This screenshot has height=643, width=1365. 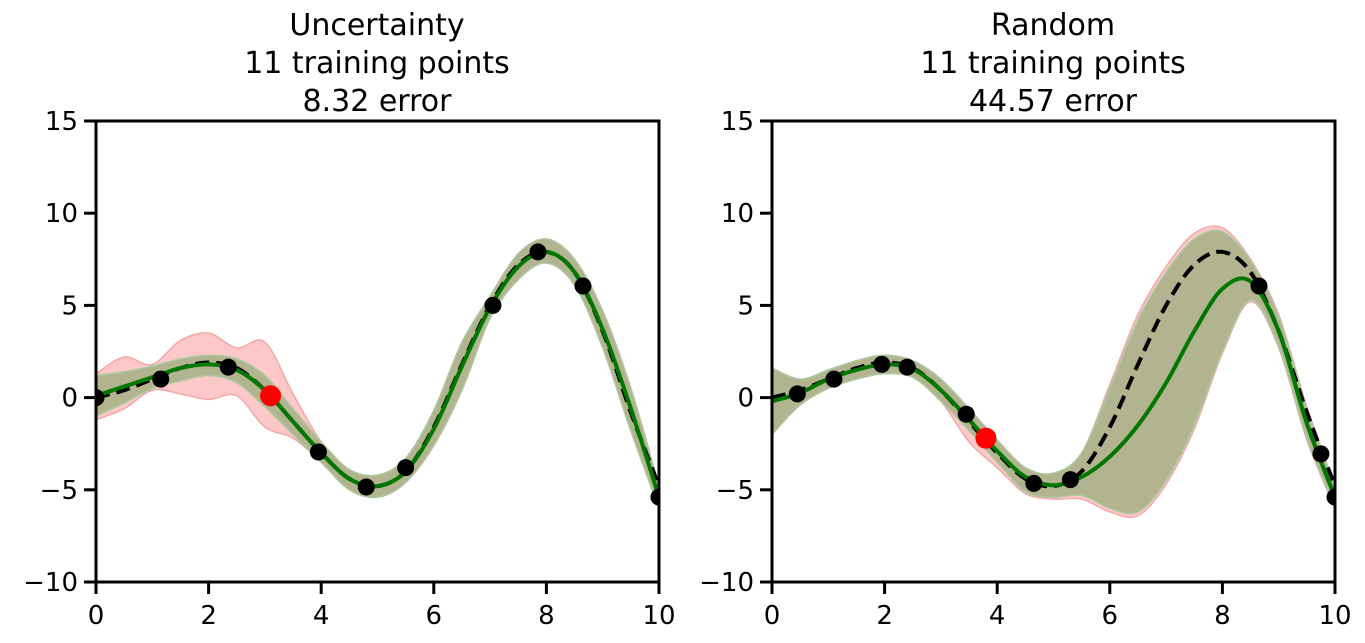 What do you see at coordinates (378, 101) in the screenshot?
I see `chart-title-line-3: 8.32 error` at bounding box center [378, 101].